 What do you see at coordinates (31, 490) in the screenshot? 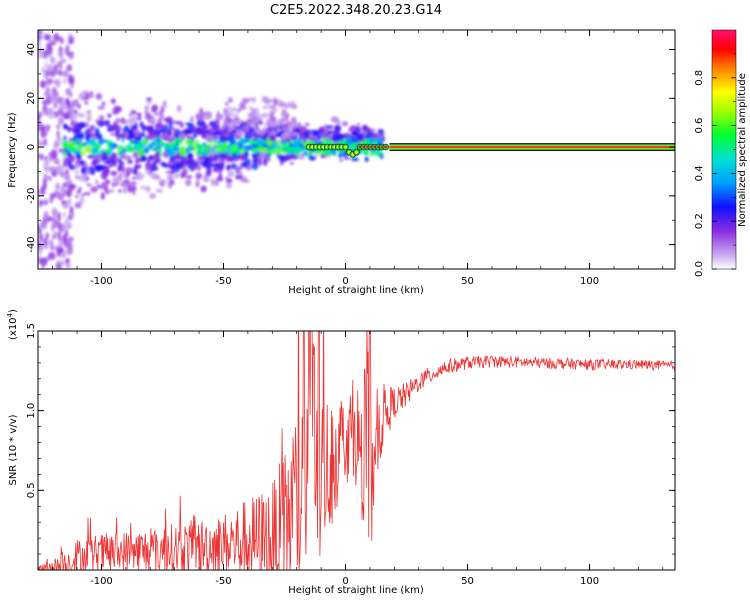
I see `y-tick-label: 0.5` at bounding box center [31, 490].